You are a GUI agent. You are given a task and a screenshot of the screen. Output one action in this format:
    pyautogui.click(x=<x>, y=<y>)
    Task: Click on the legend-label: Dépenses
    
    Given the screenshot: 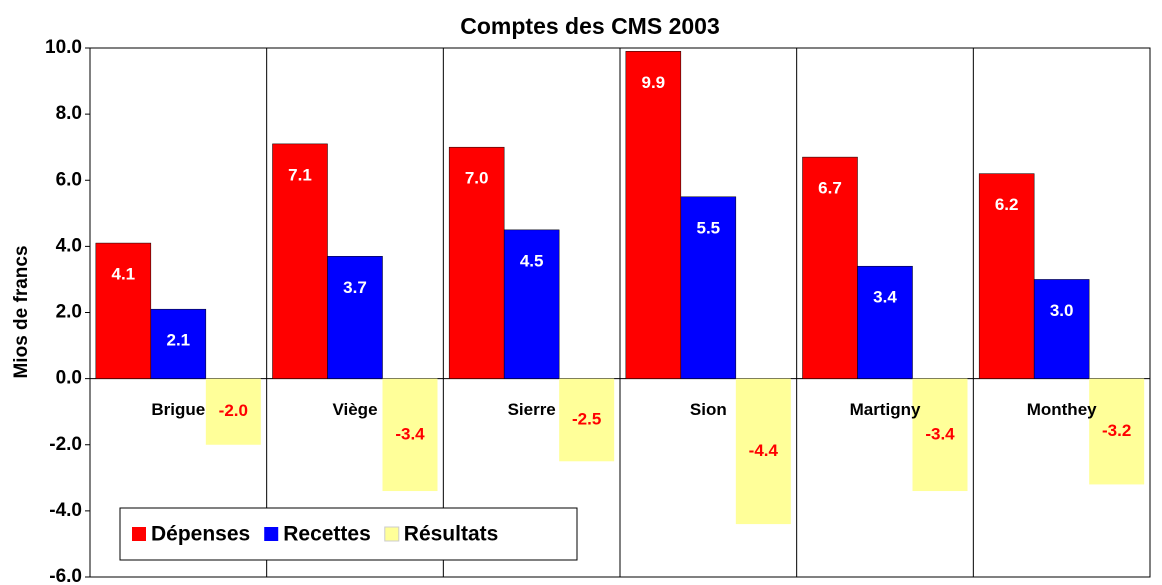 What is the action you would take?
    pyautogui.click(x=200, y=534)
    